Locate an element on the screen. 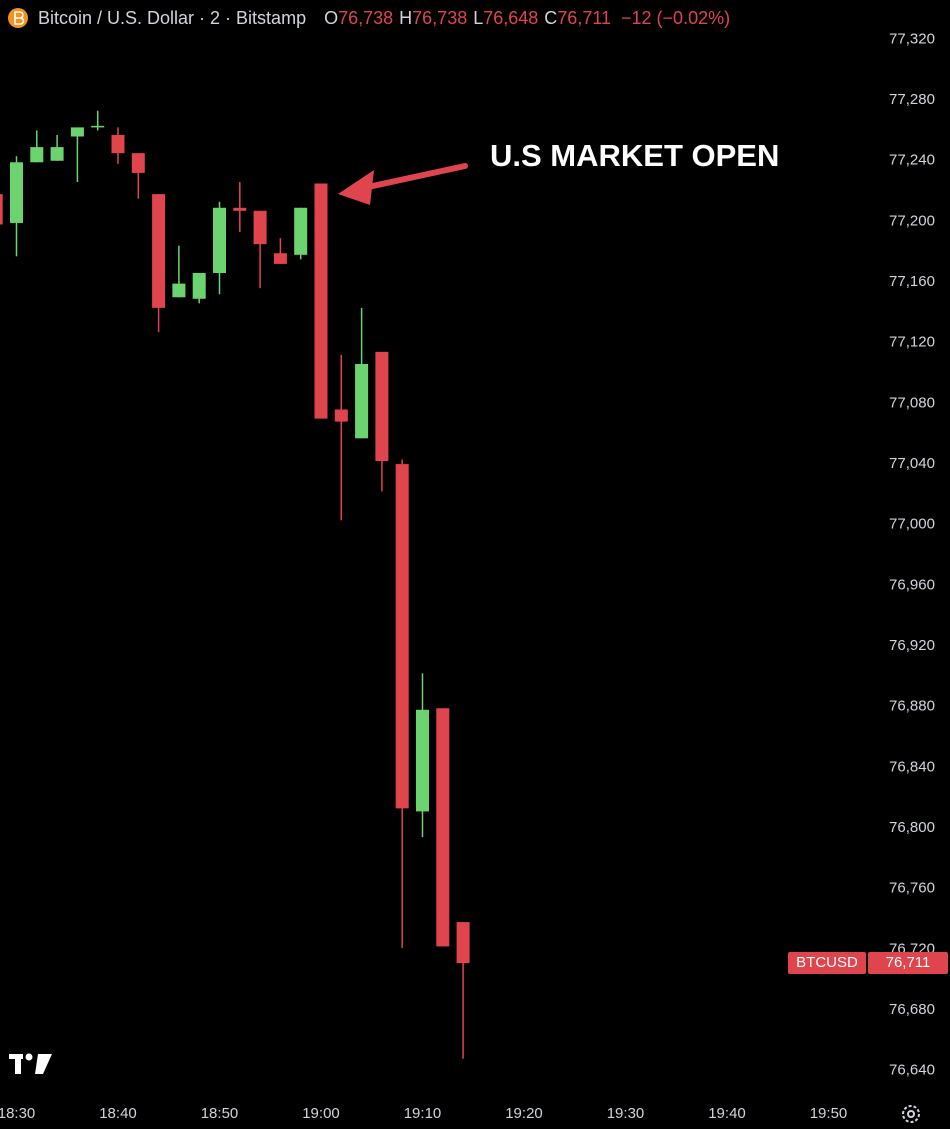 This screenshot has width=950, height=1129. price-tag-value-bg is located at coordinates (908, 963).